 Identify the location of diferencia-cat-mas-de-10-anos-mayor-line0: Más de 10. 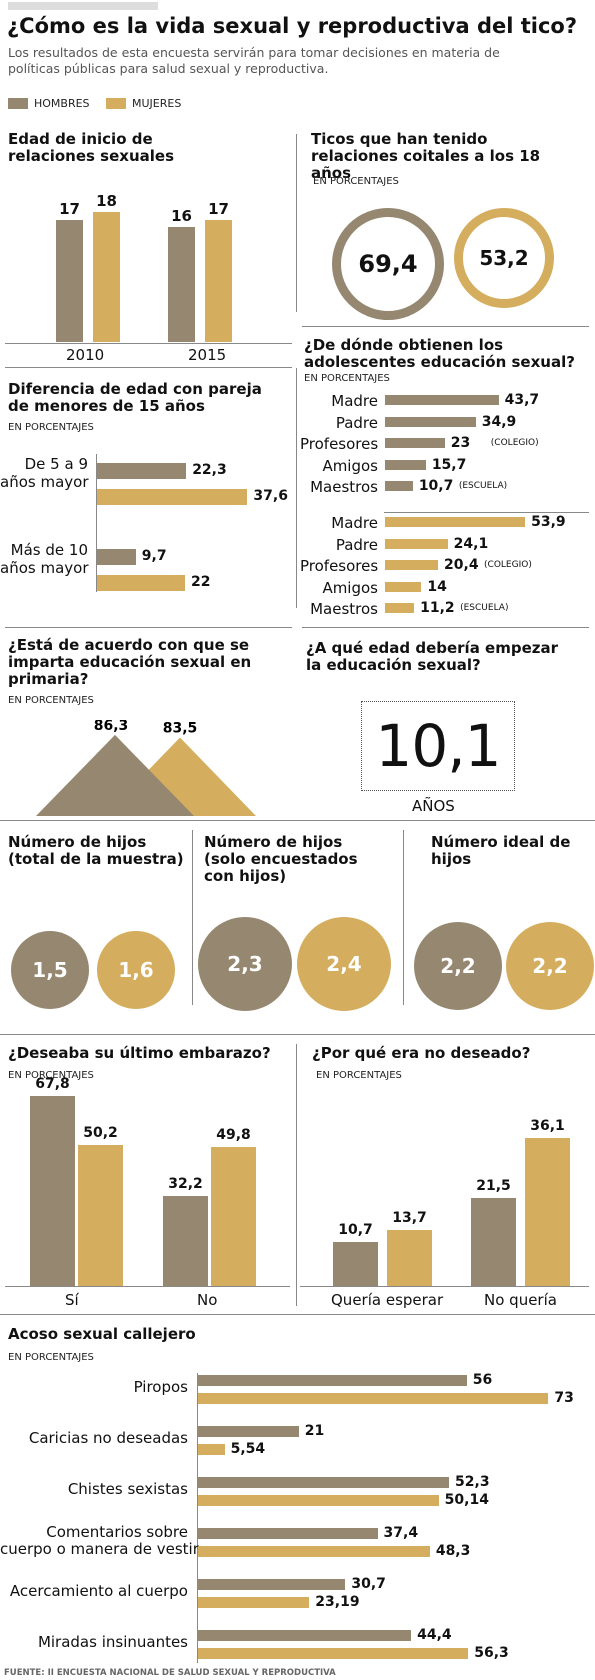
(49, 550).